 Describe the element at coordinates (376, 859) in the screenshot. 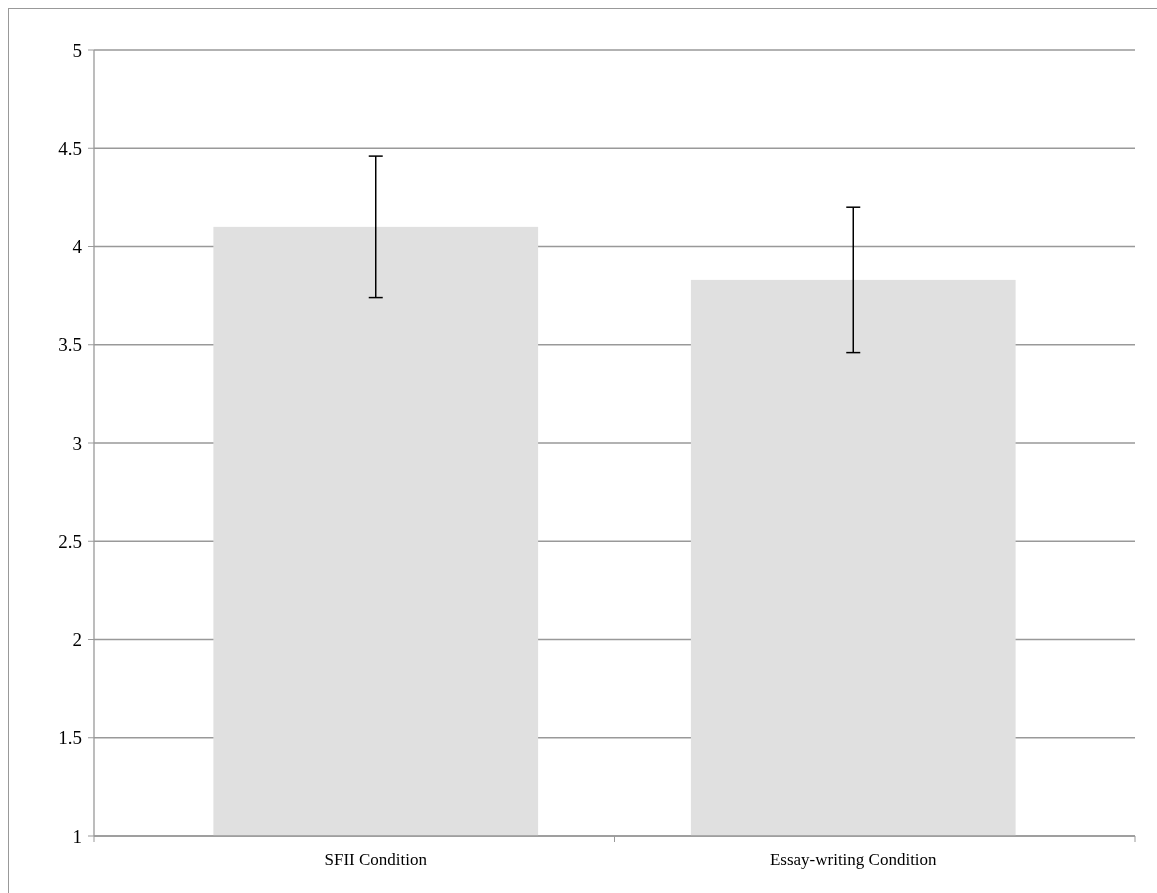

I see `x-tick-label: SFII Condition` at that location.